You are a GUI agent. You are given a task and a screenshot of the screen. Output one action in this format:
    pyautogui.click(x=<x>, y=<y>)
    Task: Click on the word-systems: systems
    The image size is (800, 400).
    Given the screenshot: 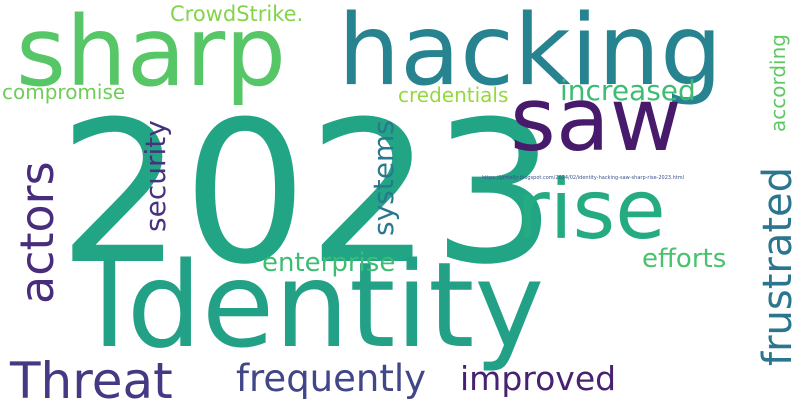 What is the action you would take?
    pyautogui.click(x=383, y=178)
    